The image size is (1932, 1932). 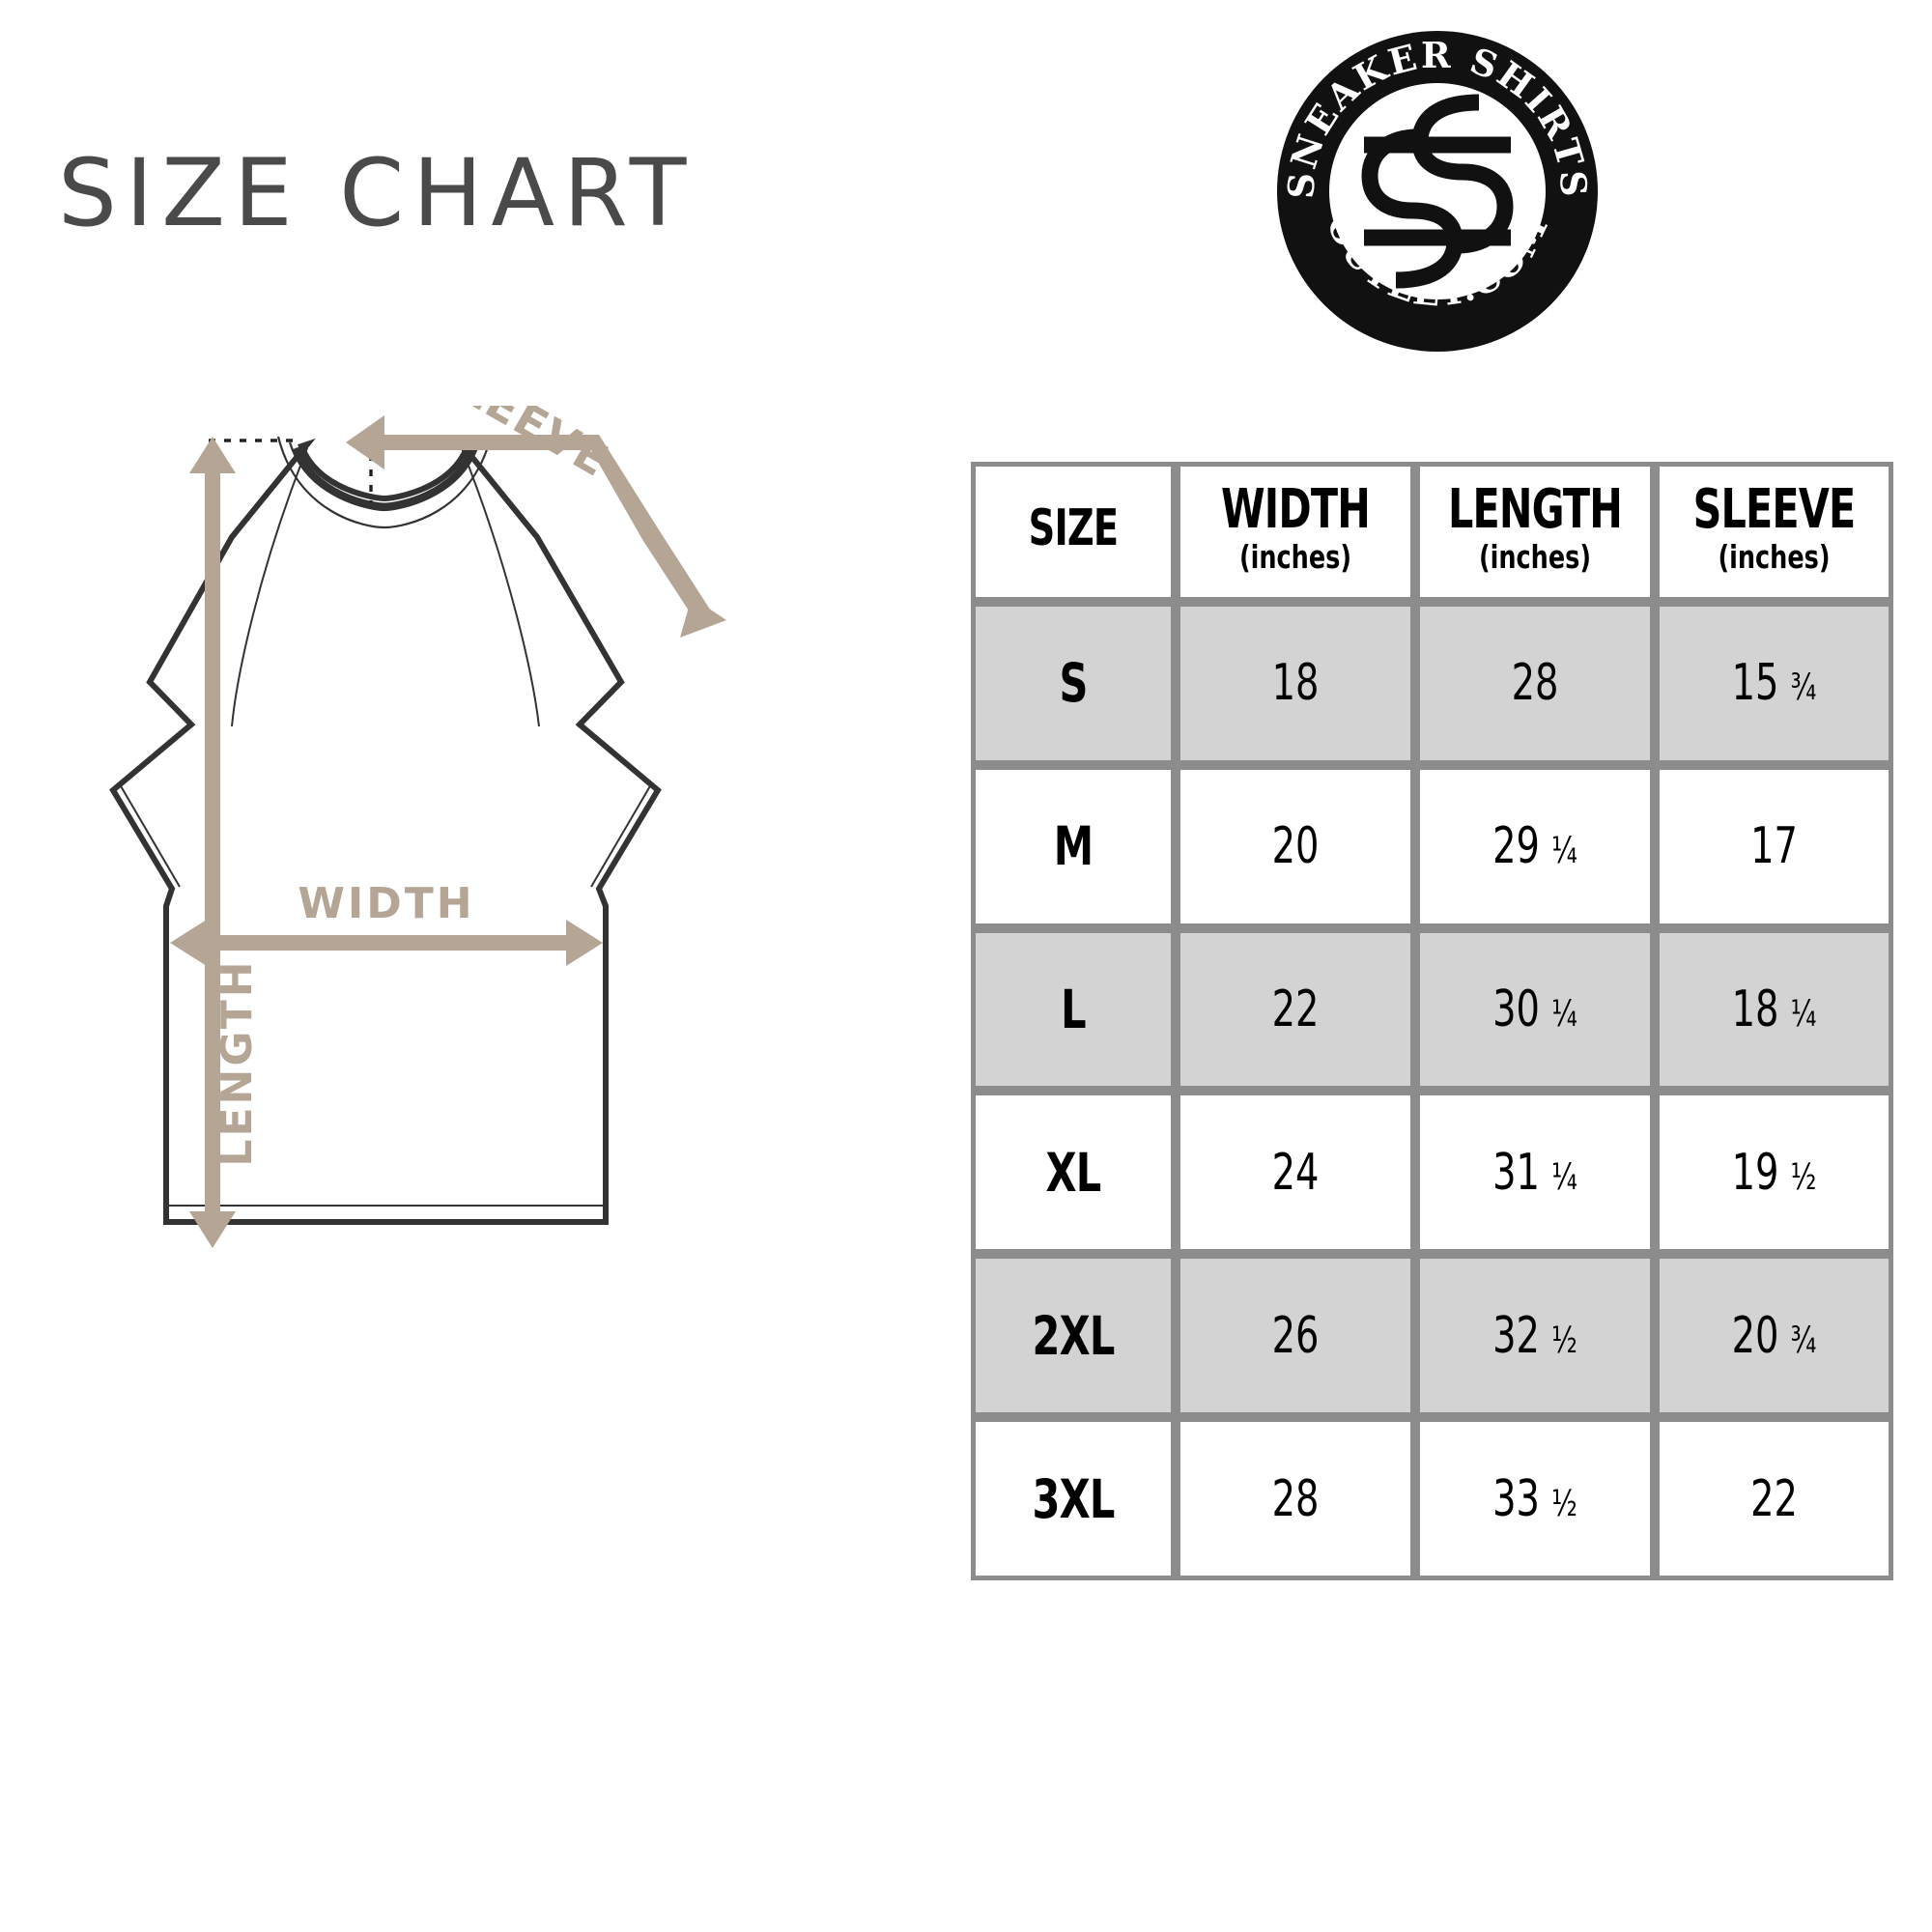 I want to click on cell-length: 30 ¼, so click(x=1535, y=1009).